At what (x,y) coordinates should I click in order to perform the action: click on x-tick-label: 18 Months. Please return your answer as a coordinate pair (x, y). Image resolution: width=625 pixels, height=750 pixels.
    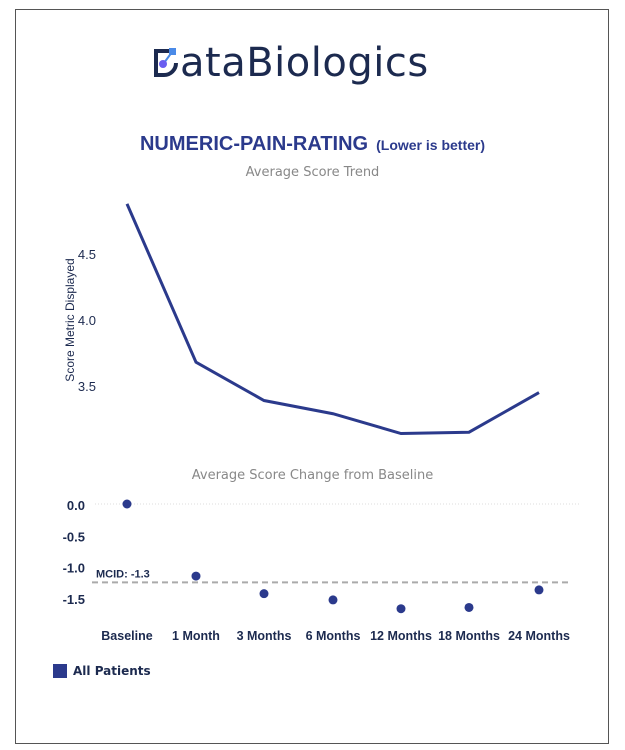
    Looking at the image, I should click on (469, 636).